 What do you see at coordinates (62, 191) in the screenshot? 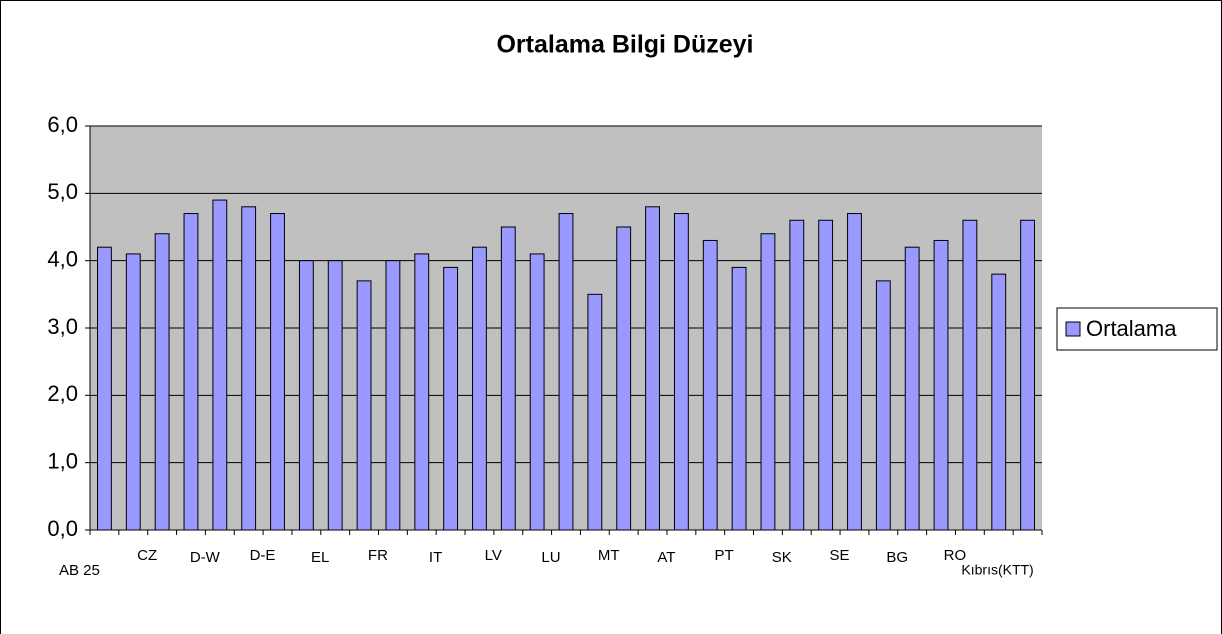
I see `y-tick-label: 5,0` at bounding box center [62, 191].